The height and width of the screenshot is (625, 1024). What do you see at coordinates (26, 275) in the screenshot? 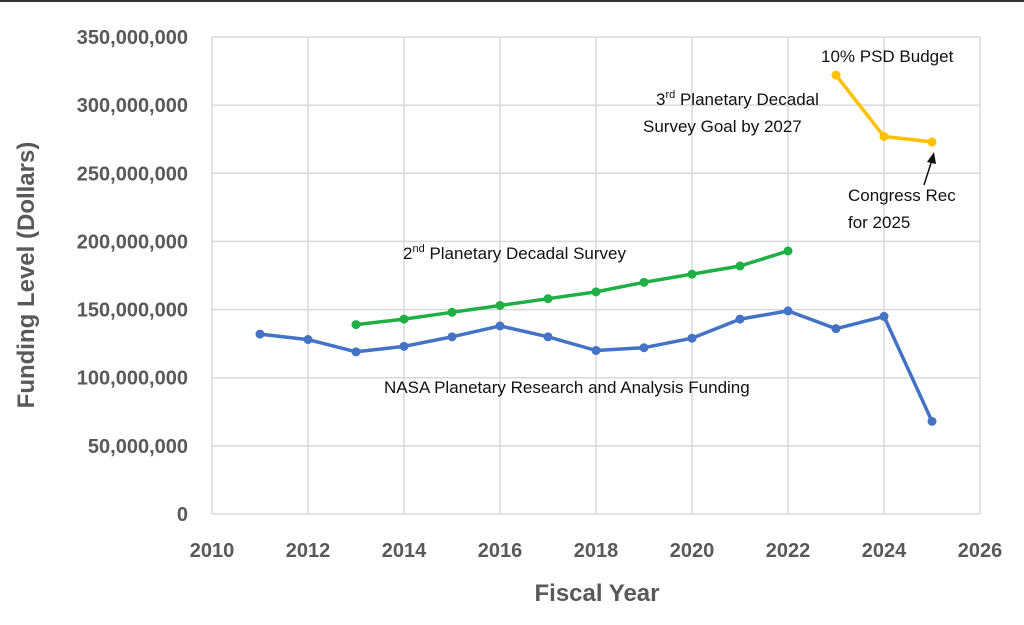
I see `y-axis-title: Funding Level (Dollars)` at bounding box center [26, 275].